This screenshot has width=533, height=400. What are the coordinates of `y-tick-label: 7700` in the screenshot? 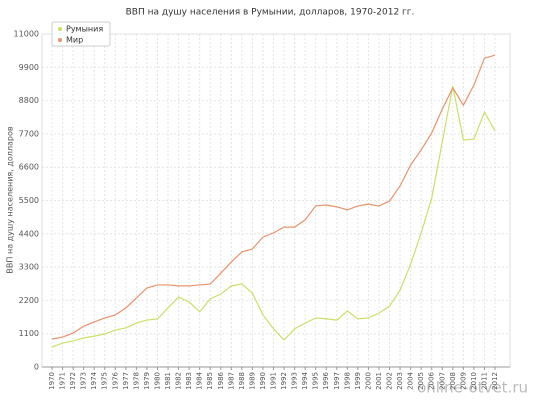 It's located at (29, 133).